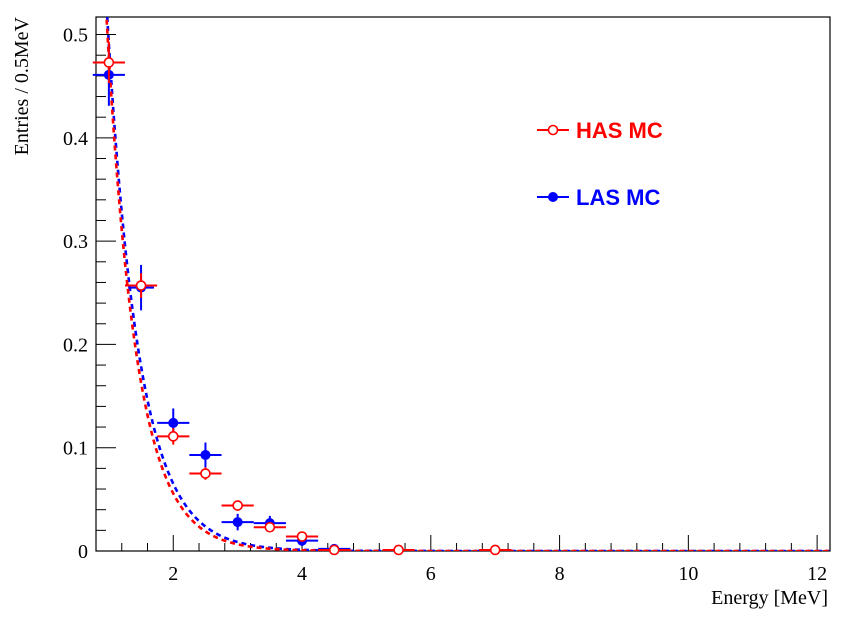 The height and width of the screenshot is (622, 858). What do you see at coordinates (75, 449) in the screenshot?
I see `y-tick-label: 0.1` at bounding box center [75, 449].